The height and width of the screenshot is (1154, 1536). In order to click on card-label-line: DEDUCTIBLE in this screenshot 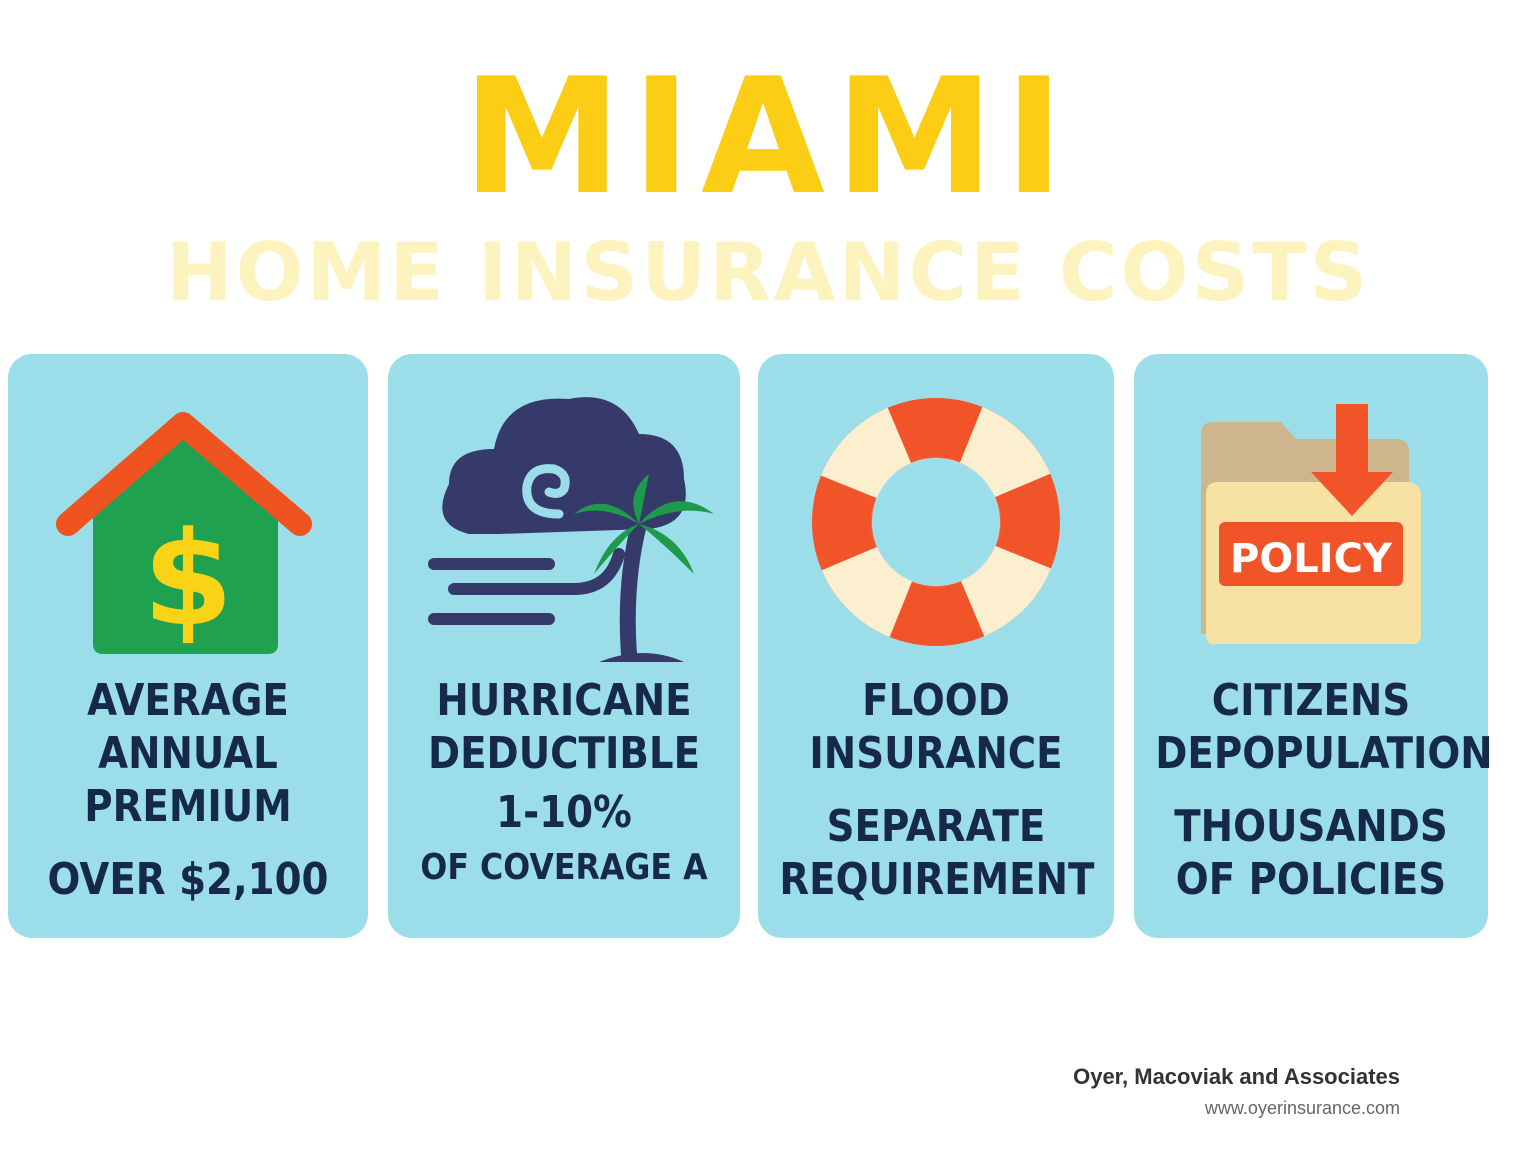, I will do `click(564, 753)`.